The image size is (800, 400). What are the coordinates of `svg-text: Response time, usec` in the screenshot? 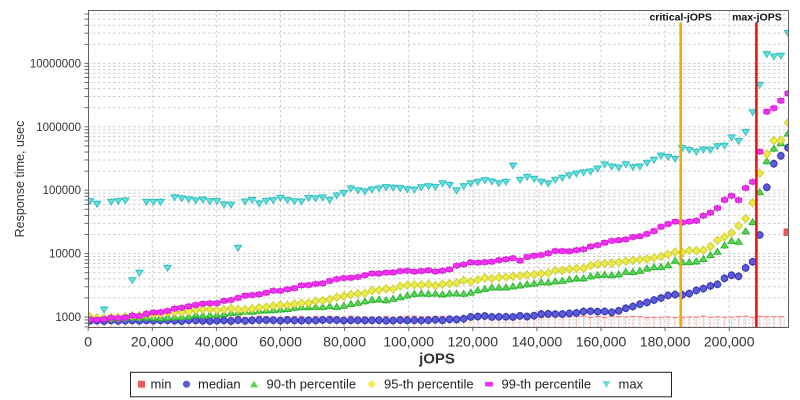 It's located at (20, 179).